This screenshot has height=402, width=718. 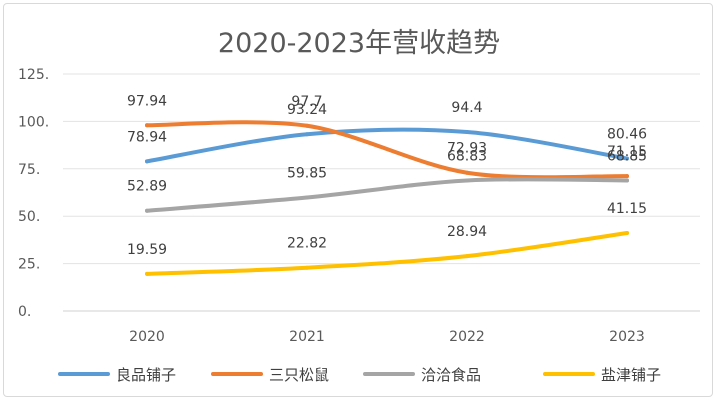 I want to click on y-tick-label: 125., so click(x=33, y=75).